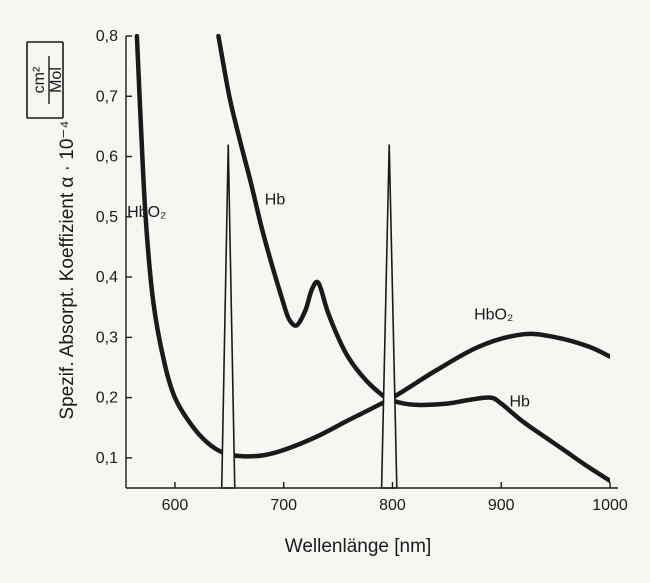 The image size is (650, 583). What do you see at coordinates (358, 546) in the screenshot?
I see `x-axis-title: Wellenlänge [nm]` at bounding box center [358, 546].